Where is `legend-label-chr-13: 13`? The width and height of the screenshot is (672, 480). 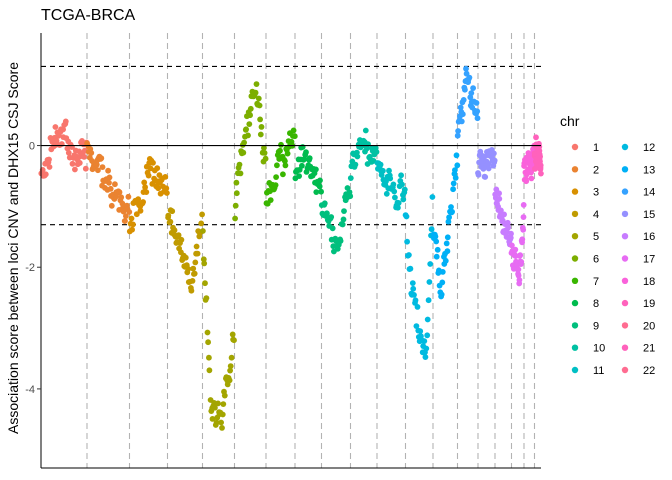 legend-label-chr-13: 13 is located at coordinates (649, 170).